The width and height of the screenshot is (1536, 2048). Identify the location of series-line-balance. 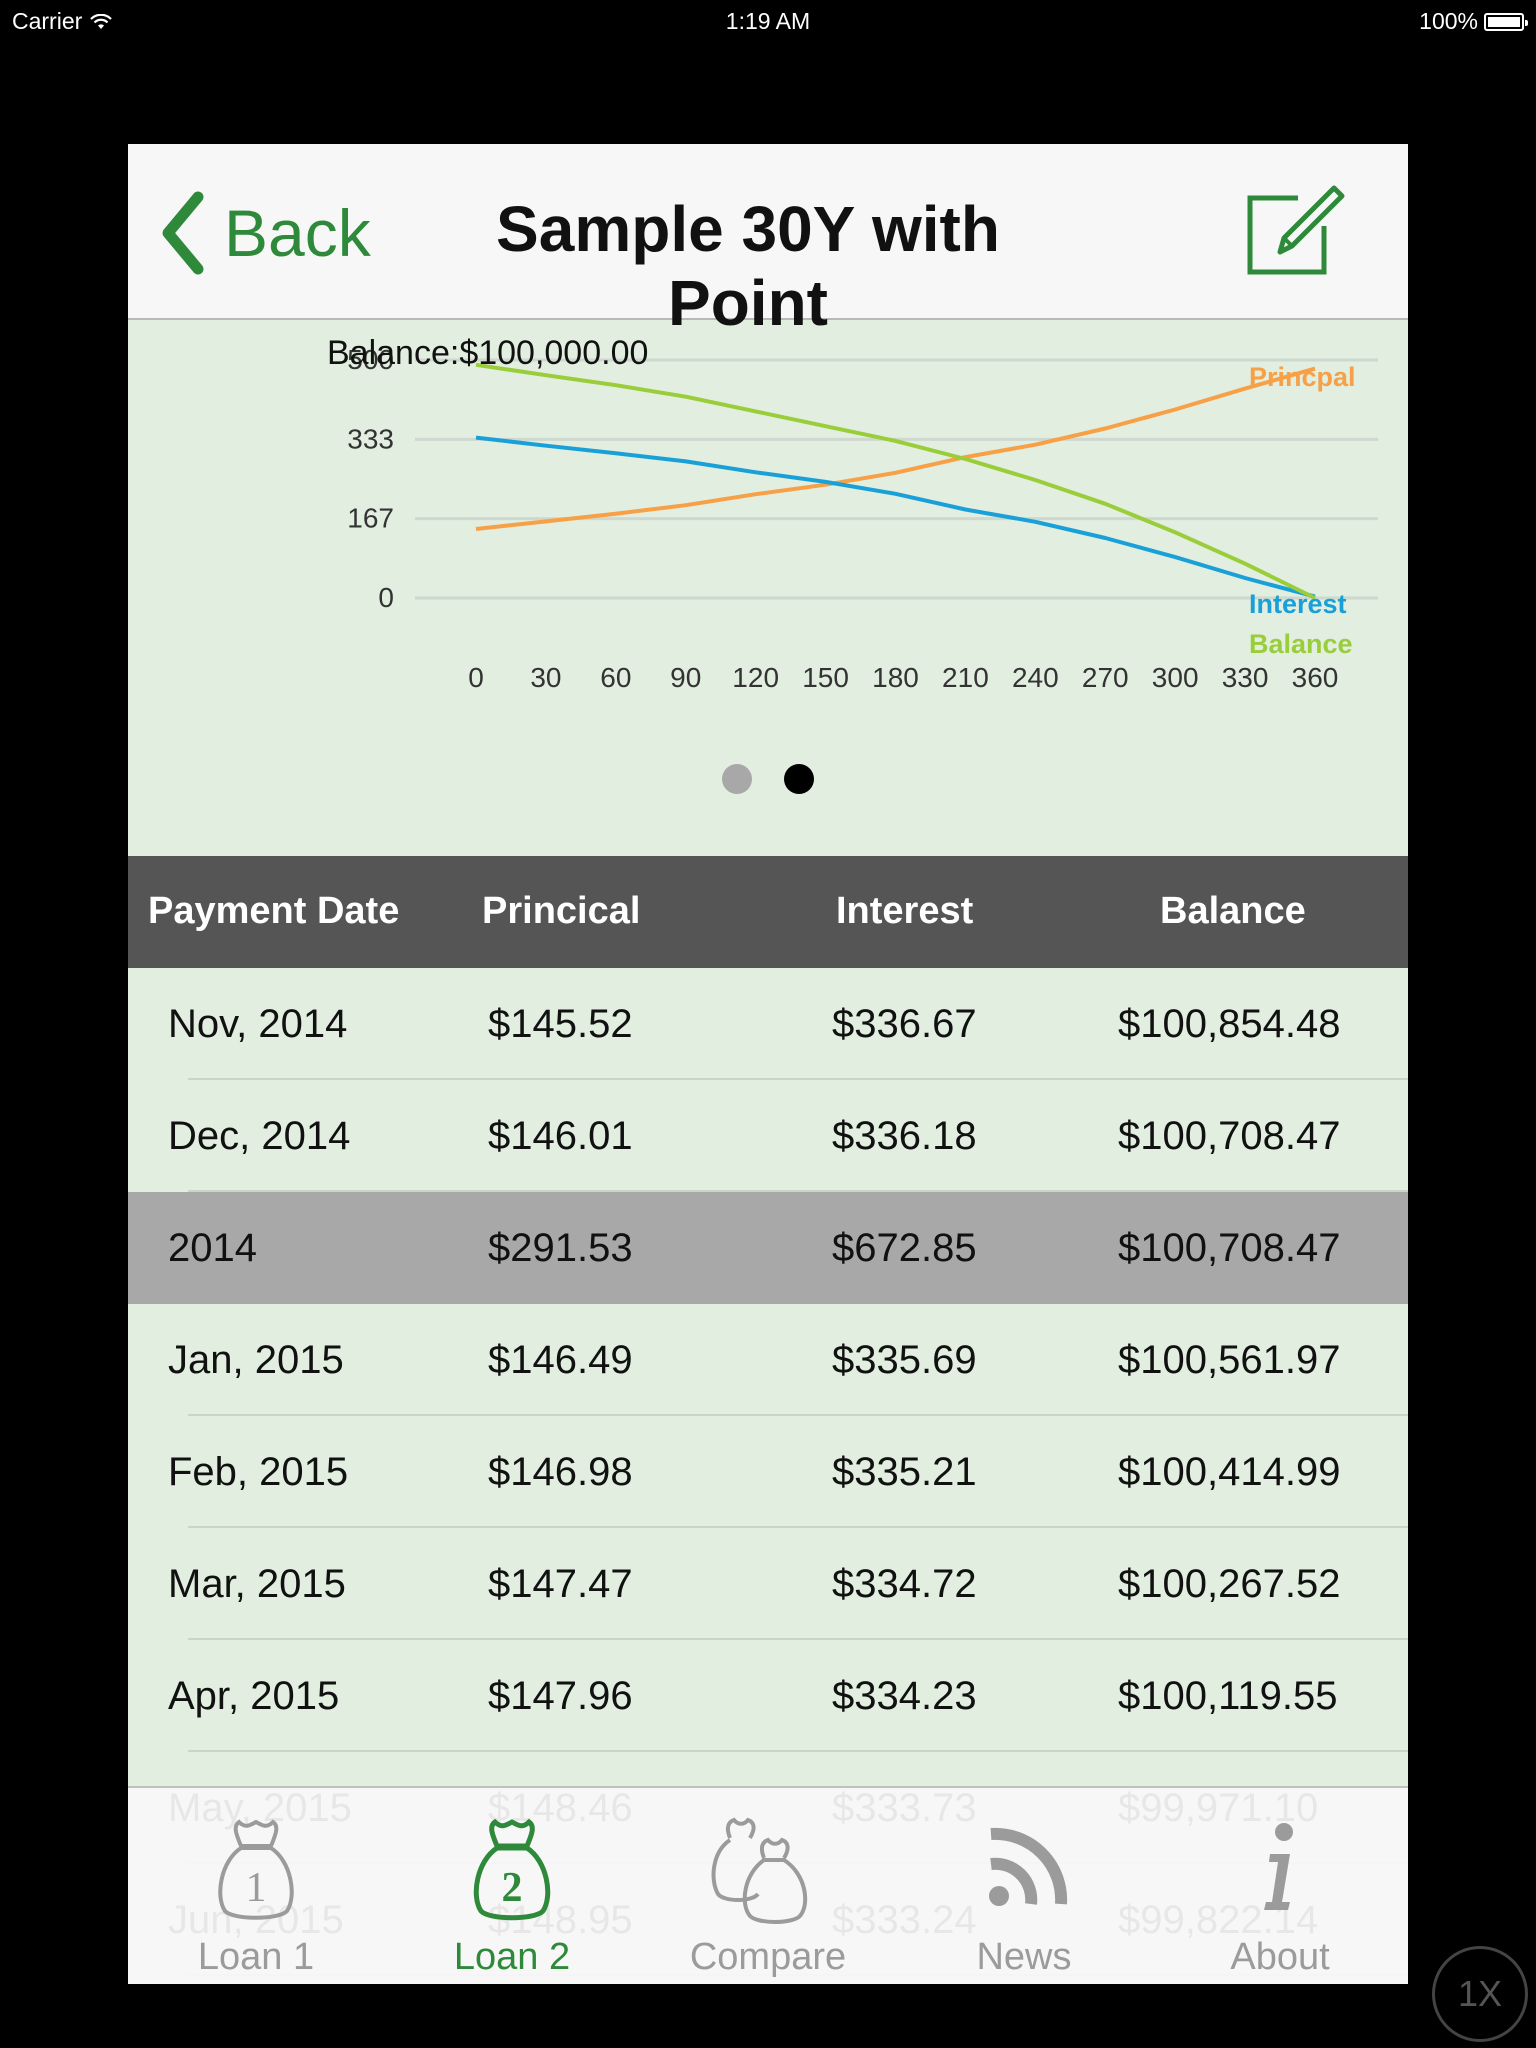
(895, 481).